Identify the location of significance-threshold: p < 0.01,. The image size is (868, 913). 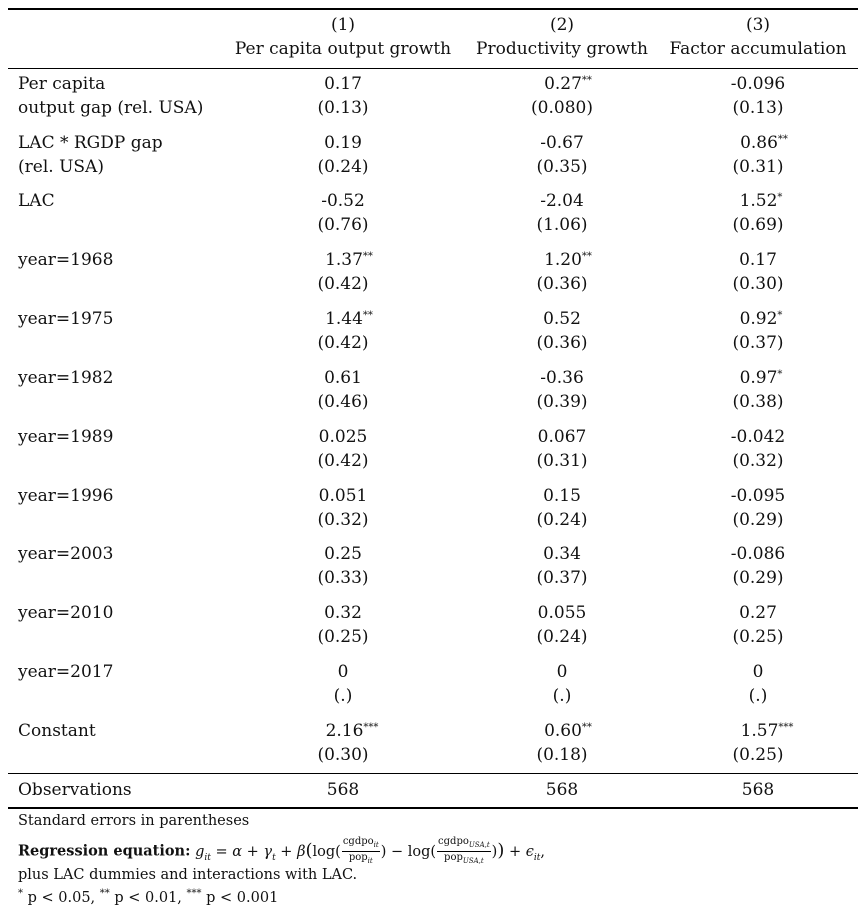
(148, 898).